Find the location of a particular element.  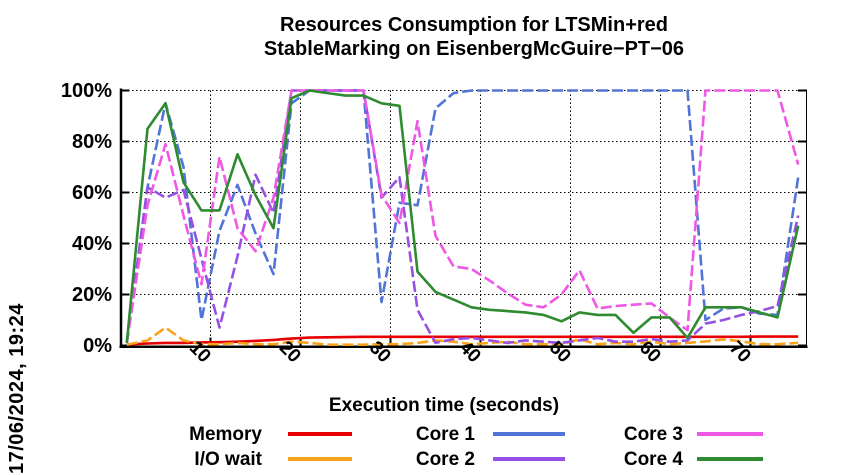

y-tick-label-0: 0% is located at coordinates (97, 345).